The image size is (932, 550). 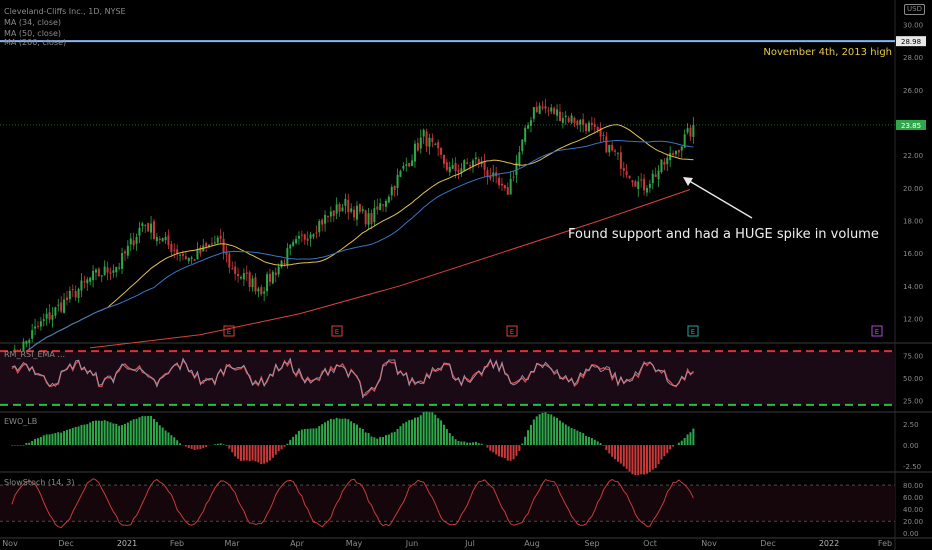 I want to click on x-tick-label: Jun, so click(x=412, y=543).